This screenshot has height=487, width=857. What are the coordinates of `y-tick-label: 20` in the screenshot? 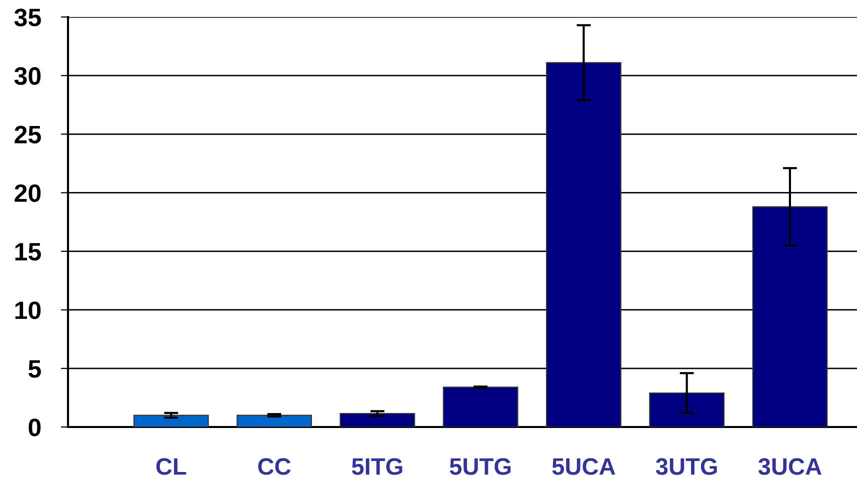 It's located at (27, 193).